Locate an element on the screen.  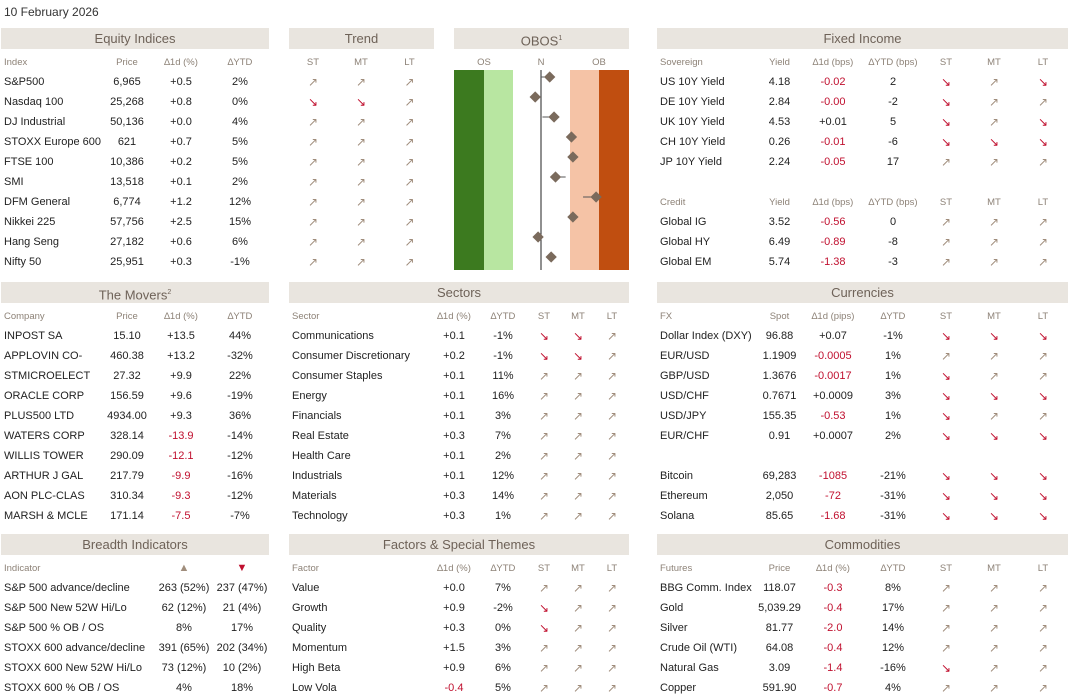
price: 5,039.29 is located at coordinates (779, 608).